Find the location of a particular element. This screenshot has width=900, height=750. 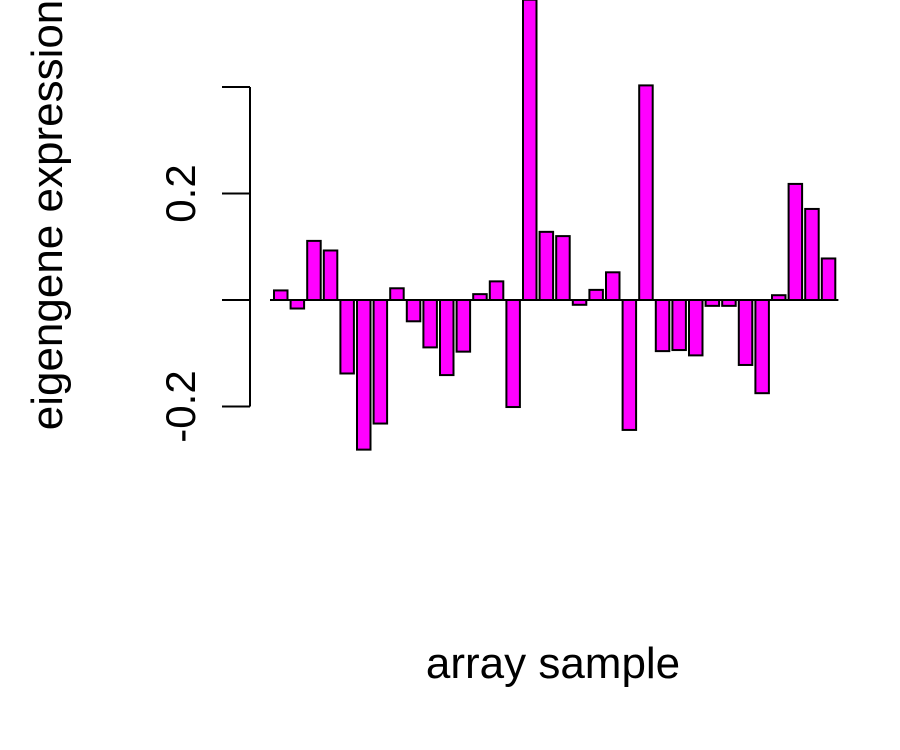

y-tick-label: 0.2 is located at coordinates (180, 193).